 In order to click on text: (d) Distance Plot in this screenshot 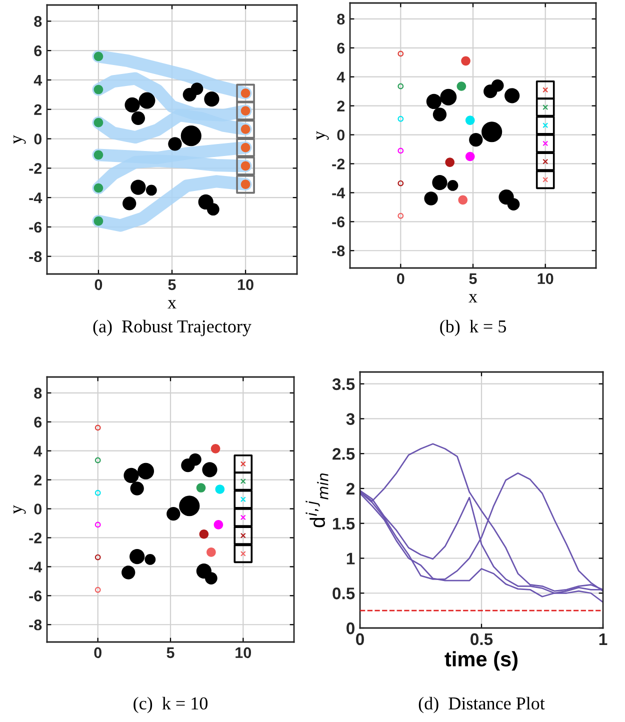, I will do `click(481, 705)`.